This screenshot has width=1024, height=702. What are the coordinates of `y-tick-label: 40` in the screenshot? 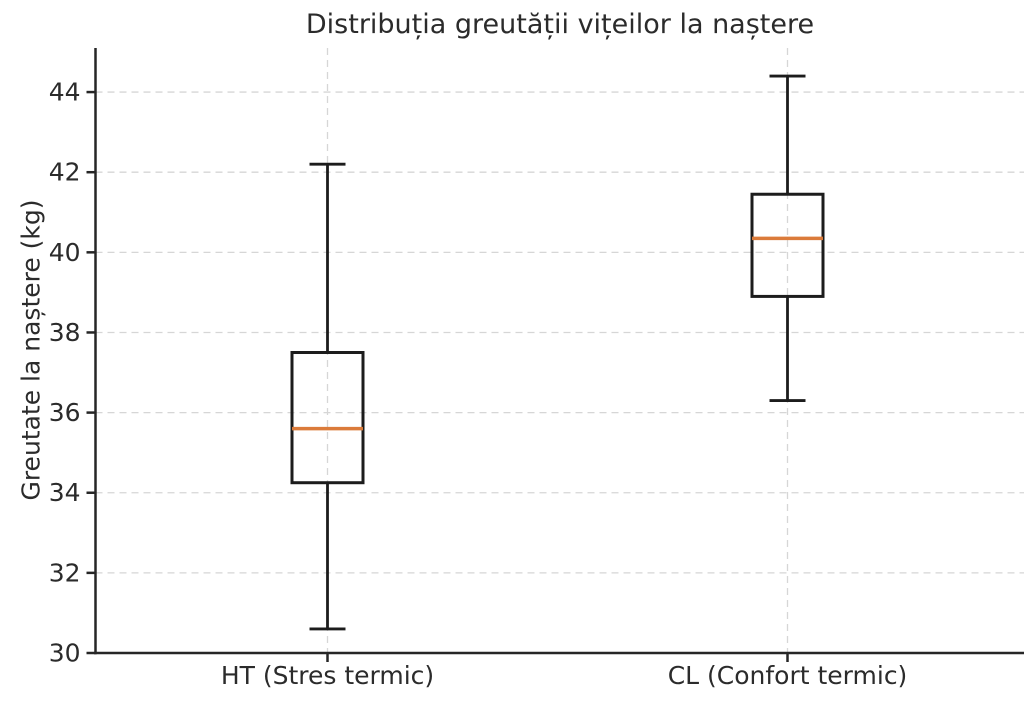 It's located at (65, 252).